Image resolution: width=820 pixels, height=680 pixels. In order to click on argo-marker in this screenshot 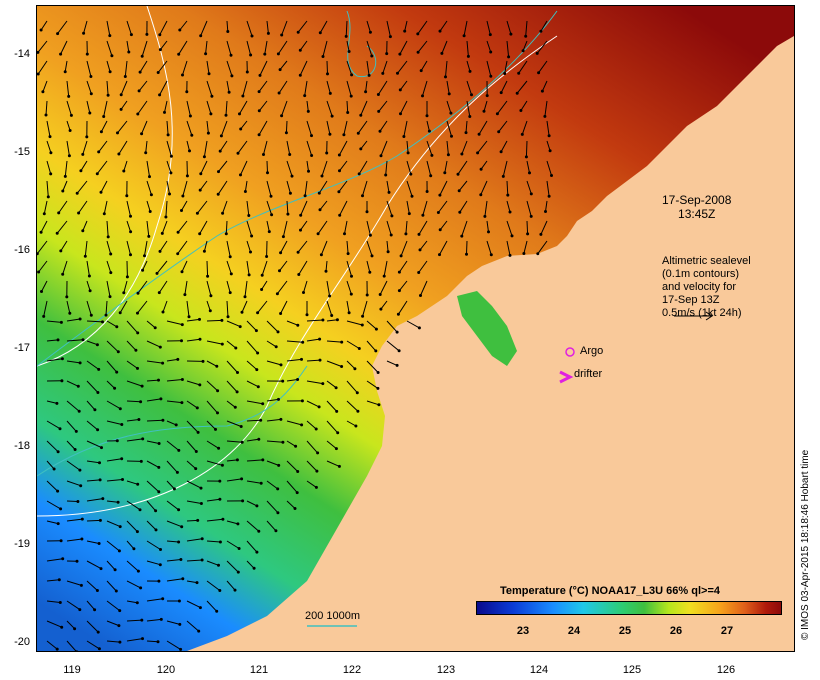, I will do `click(570, 352)`.